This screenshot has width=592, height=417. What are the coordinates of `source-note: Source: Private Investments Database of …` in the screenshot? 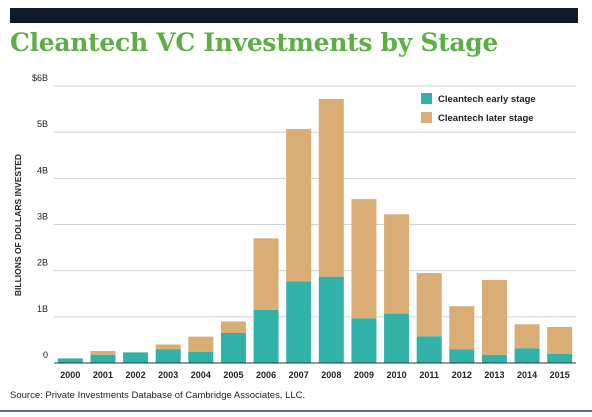 It's located at (158, 395).